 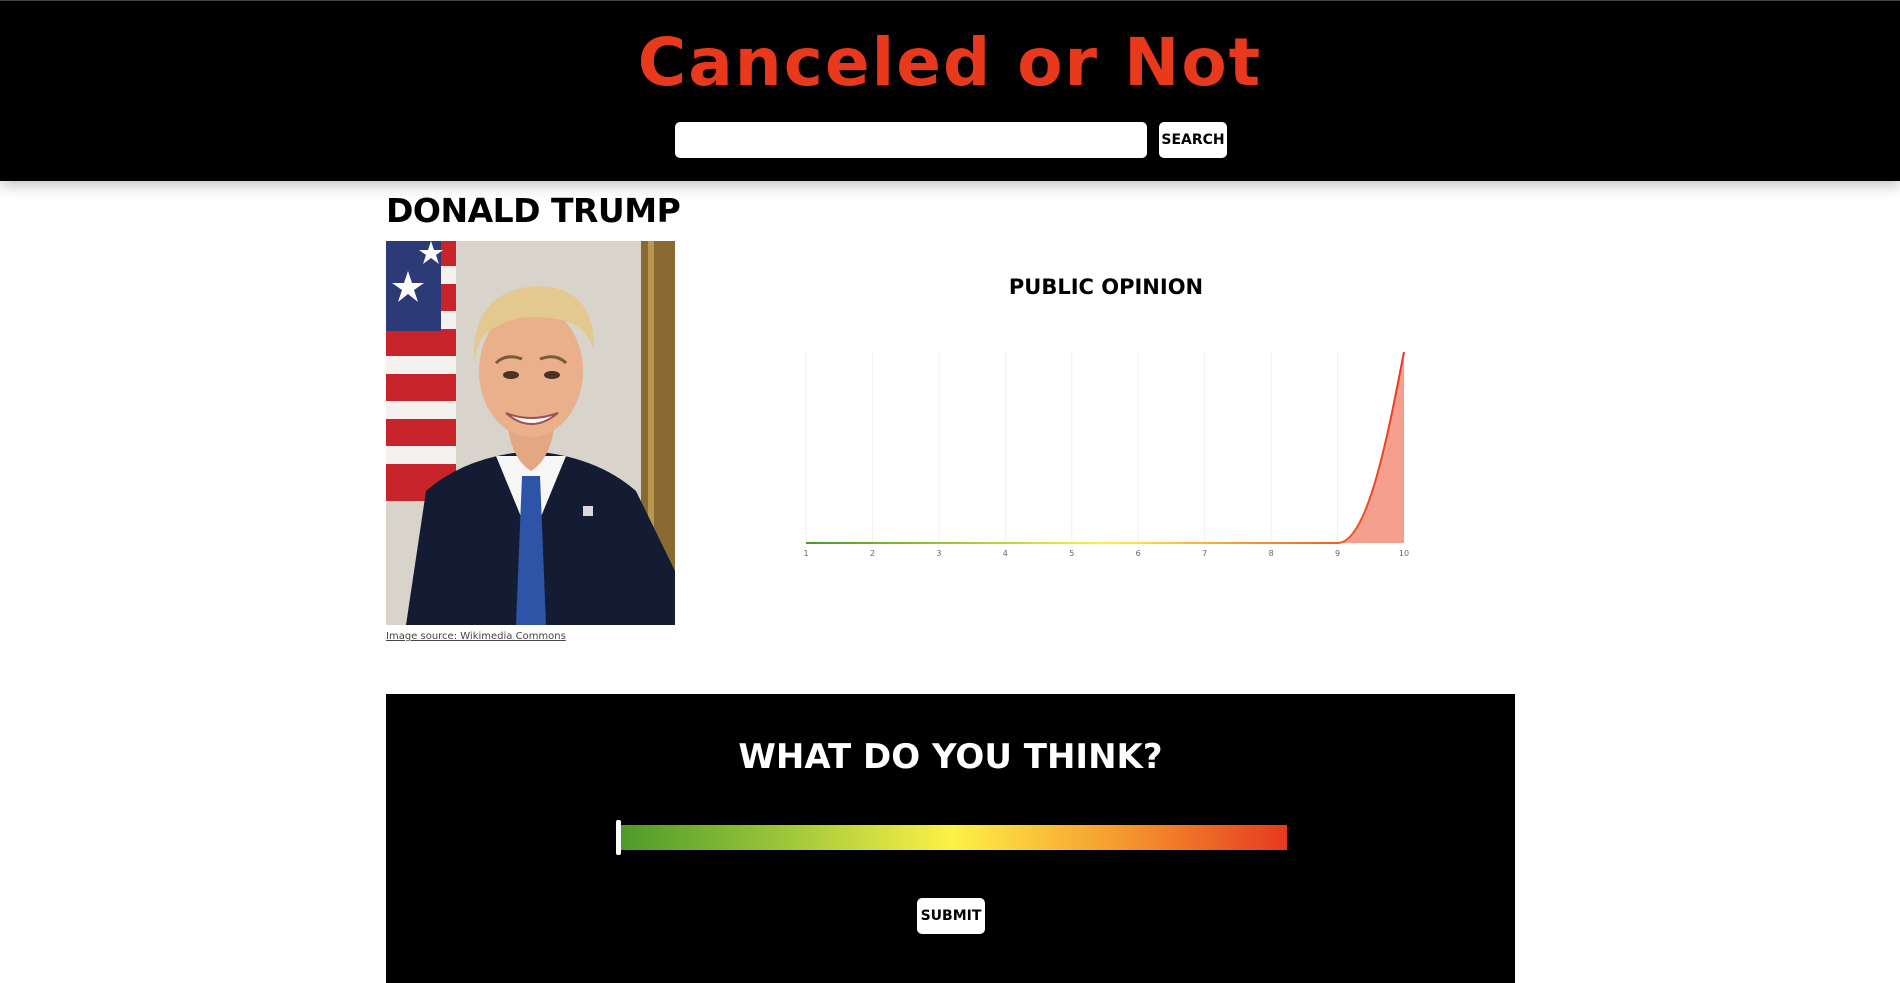 What do you see at coordinates (533, 210) in the screenshot?
I see `page-title: DONALD TRUMP` at bounding box center [533, 210].